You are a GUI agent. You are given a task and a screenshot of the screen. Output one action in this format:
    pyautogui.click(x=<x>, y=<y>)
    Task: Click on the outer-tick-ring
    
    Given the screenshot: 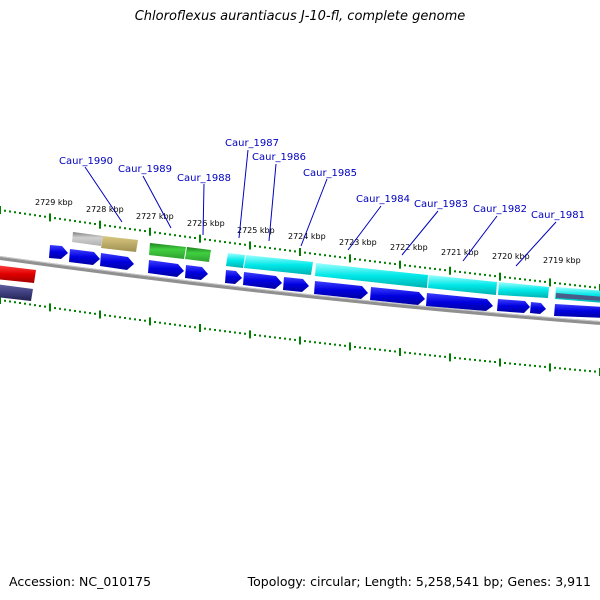 What is the action you would take?
    pyautogui.click(x=300, y=336)
    